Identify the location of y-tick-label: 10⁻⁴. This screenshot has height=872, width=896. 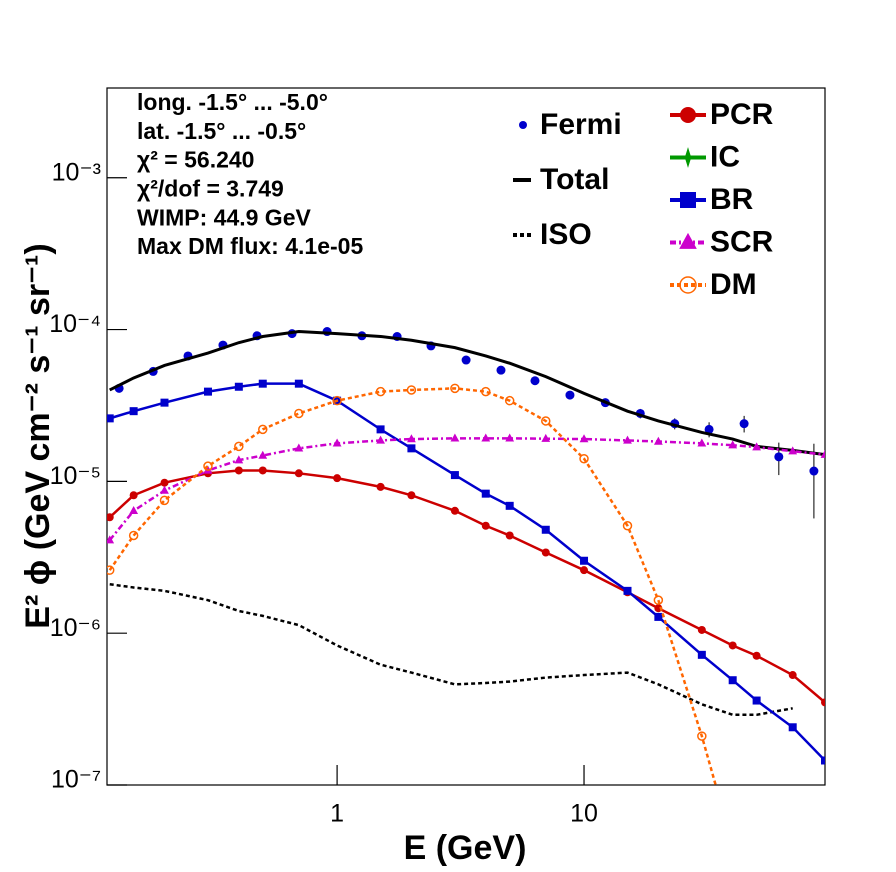
(75, 324).